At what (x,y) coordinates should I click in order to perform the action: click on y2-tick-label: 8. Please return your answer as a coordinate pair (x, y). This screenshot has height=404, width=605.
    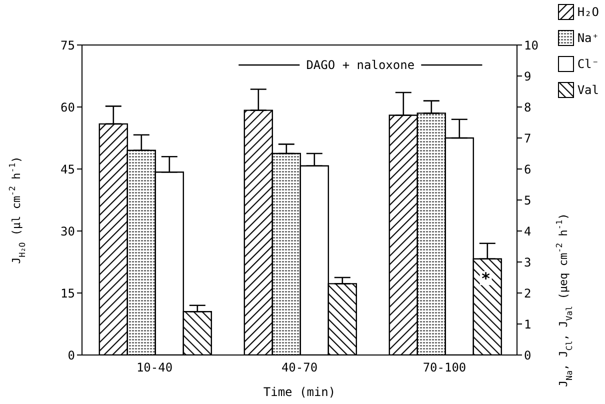
    Looking at the image, I should click on (528, 107).